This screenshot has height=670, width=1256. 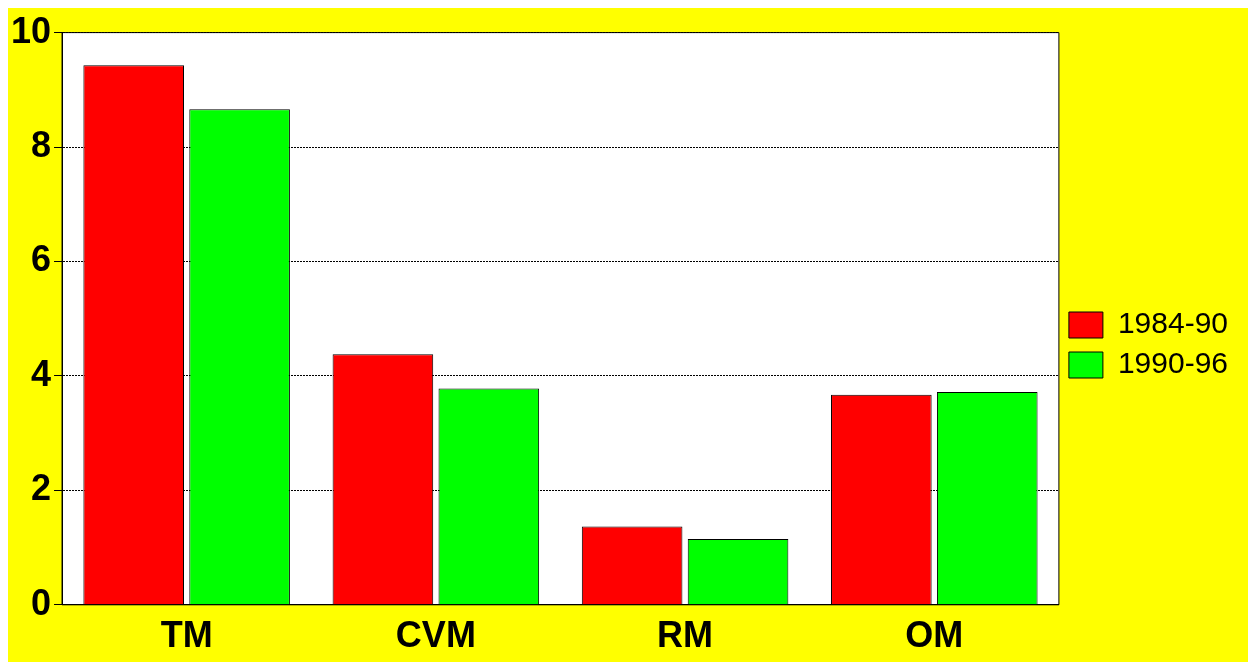 I want to click on y-tick-label: 10, so click(x=31, y=30).